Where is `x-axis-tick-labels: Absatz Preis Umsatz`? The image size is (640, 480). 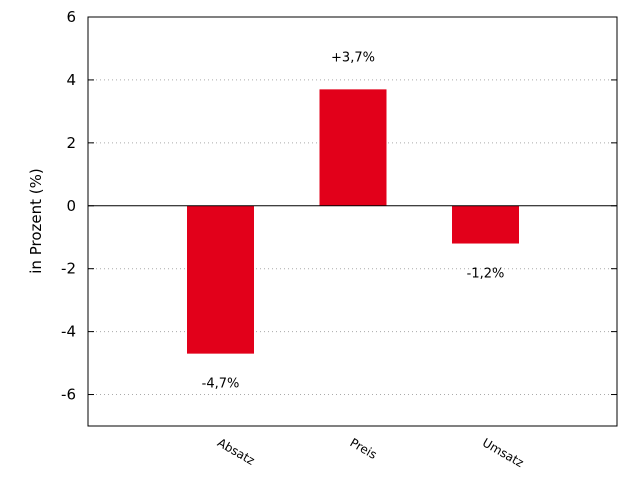 x-axis-tick-labels: Absatz Preis Umsatz is located at coordinates (370, 452).